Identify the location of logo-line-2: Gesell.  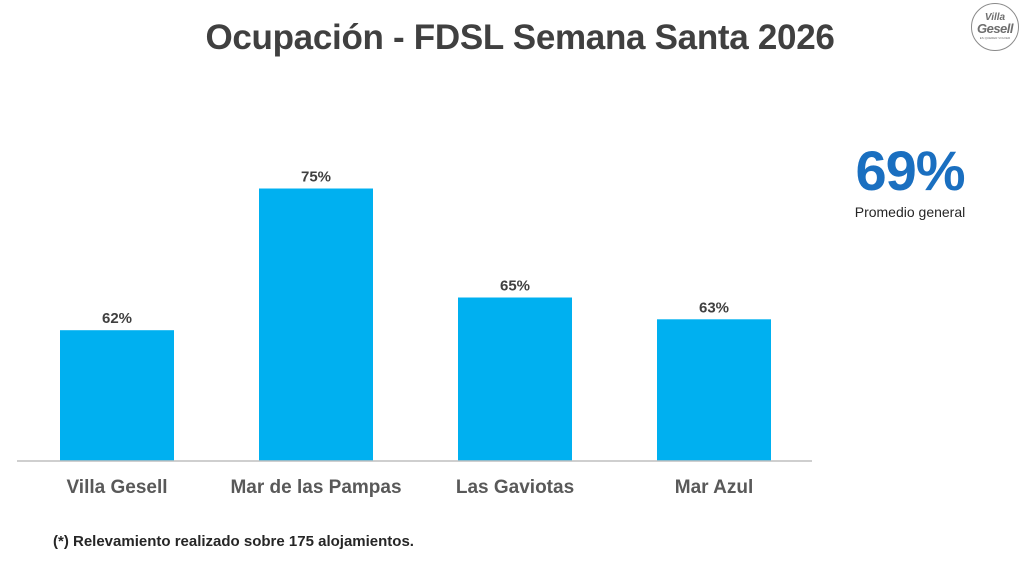
(995, 28).